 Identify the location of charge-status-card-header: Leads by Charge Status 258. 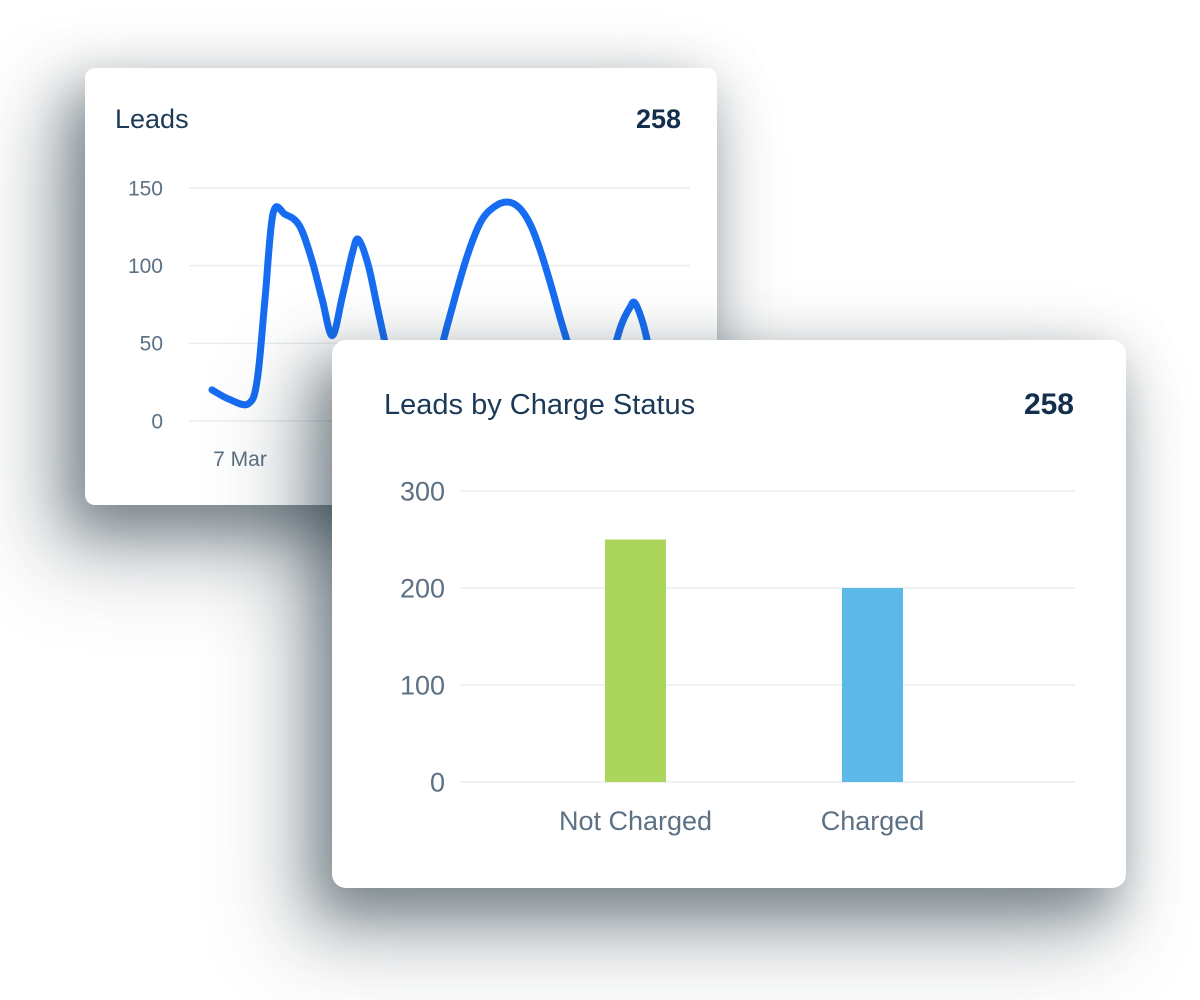
(729, 405).